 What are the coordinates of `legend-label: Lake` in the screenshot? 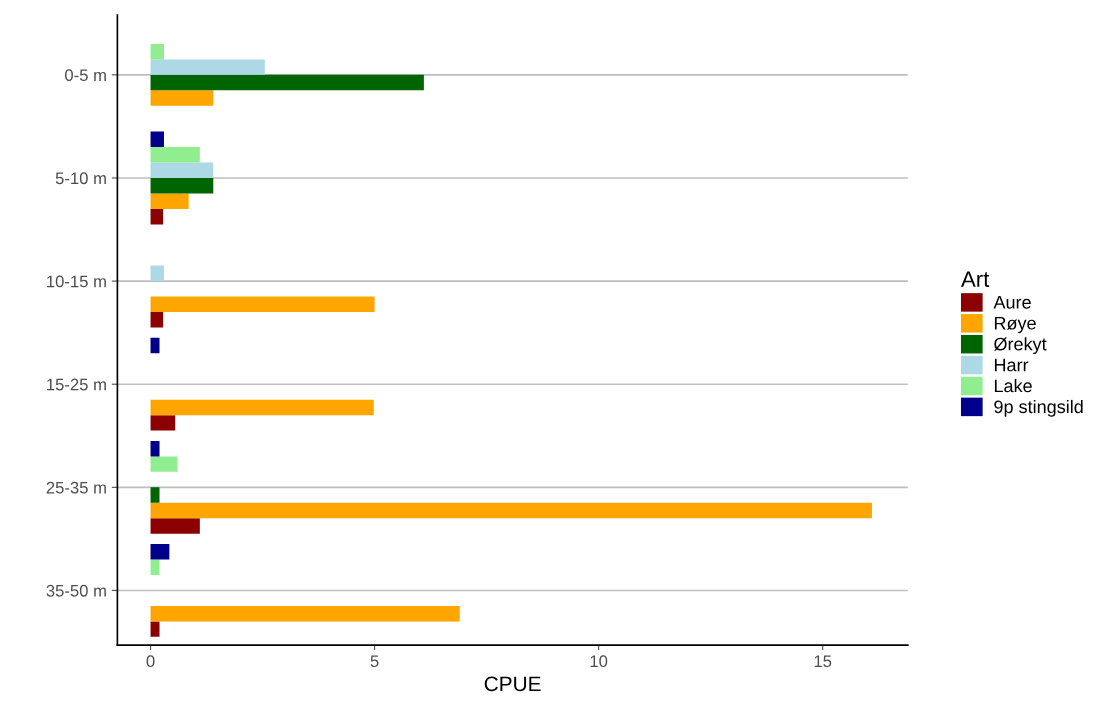 It's located at (1013, 386).